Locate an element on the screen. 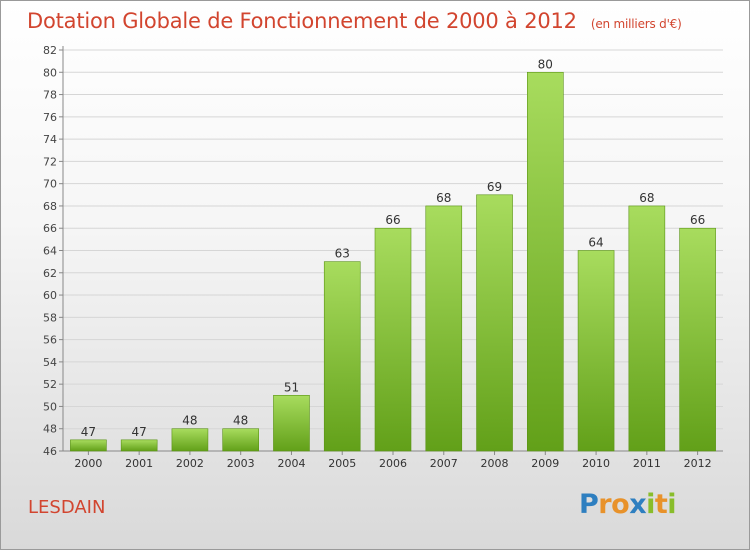 This screenshot has width=750, height=550. x-tick-label: 2000 is located at coordinates (88, 463).